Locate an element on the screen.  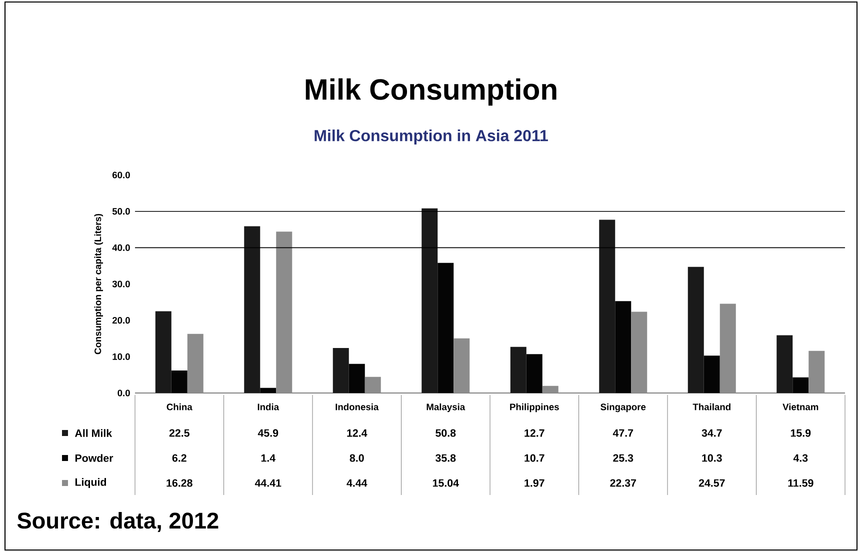
data-label: 15.04 is located at coordinates (445, 483).